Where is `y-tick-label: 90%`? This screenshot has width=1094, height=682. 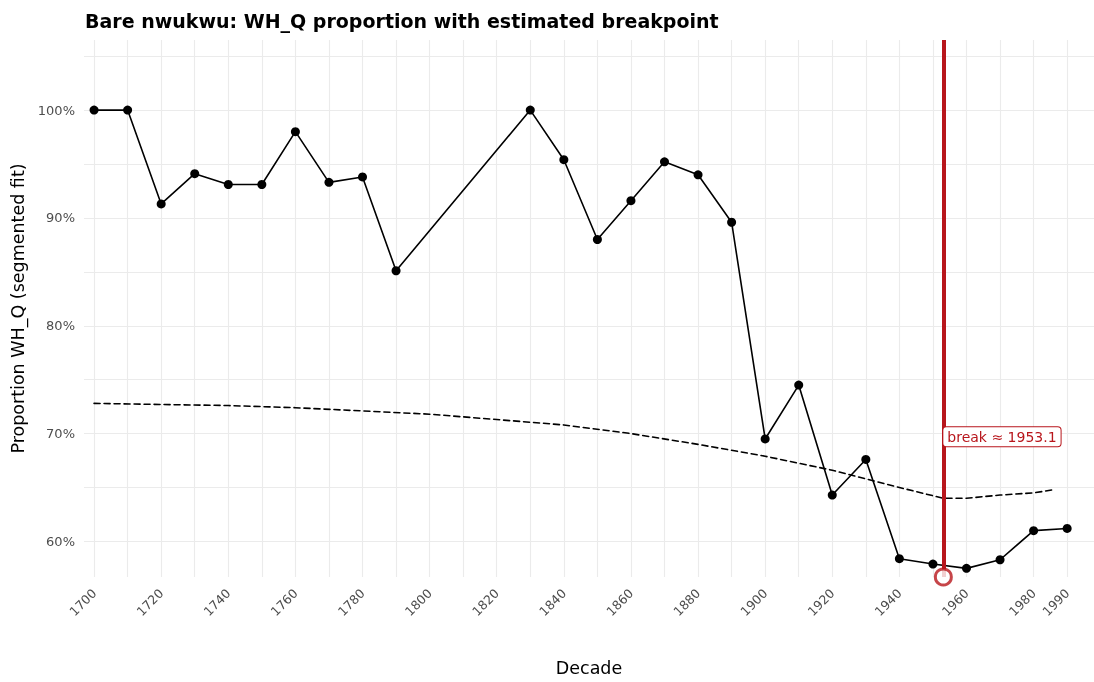
y-tick-label: 90% is located at coordinates (60, 218).